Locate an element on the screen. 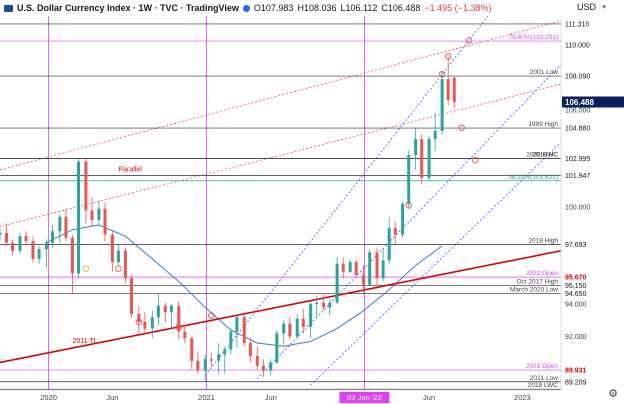 This screenshot has height=404, width=624. ohlc-close: C106.488 is located at coordinates (401, 8).